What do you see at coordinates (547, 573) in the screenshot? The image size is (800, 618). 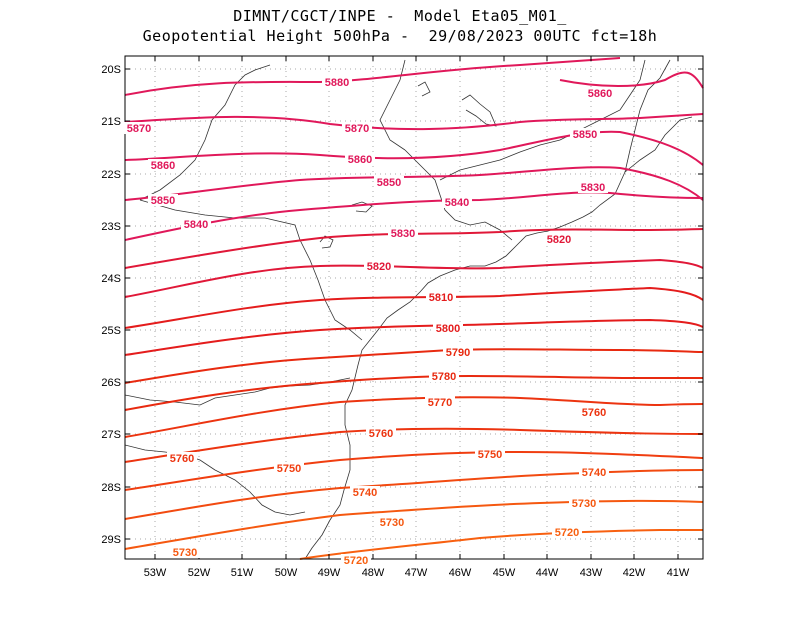 I see `lon-tick-label: 44W` at bounding box center [547, 573].